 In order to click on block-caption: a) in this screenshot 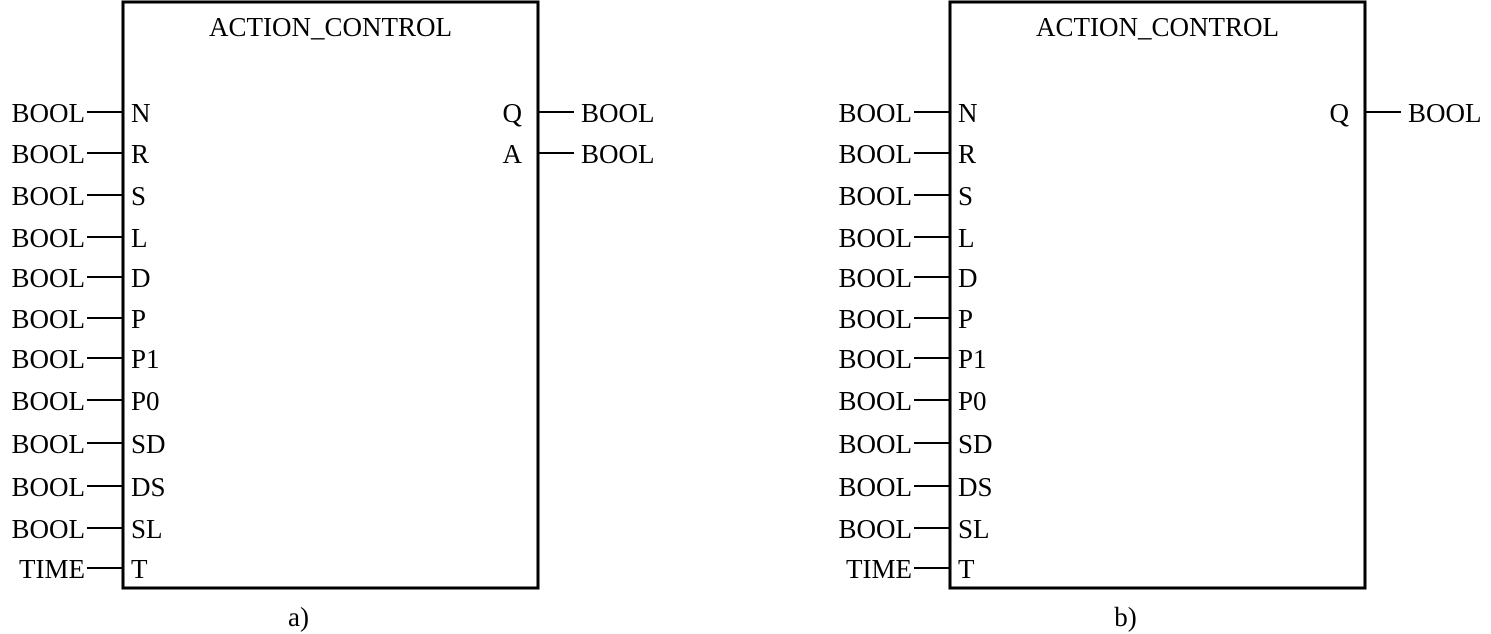, I will do `click(298, 617)`.